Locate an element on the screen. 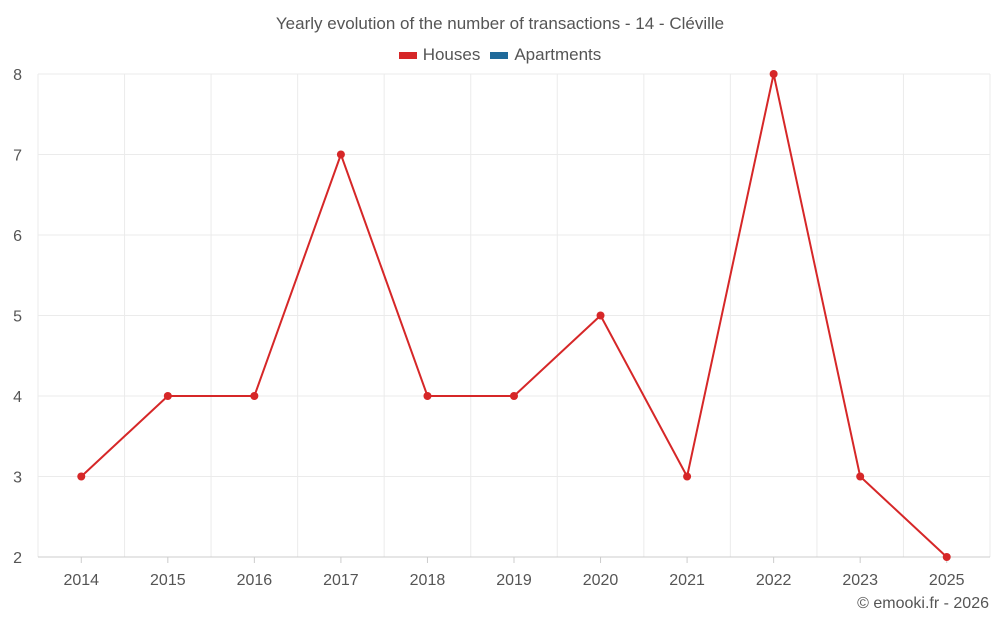 The width and height of the screenshot is (1000, 625). legend-swatch-houses is located at coordinates (407, 55).